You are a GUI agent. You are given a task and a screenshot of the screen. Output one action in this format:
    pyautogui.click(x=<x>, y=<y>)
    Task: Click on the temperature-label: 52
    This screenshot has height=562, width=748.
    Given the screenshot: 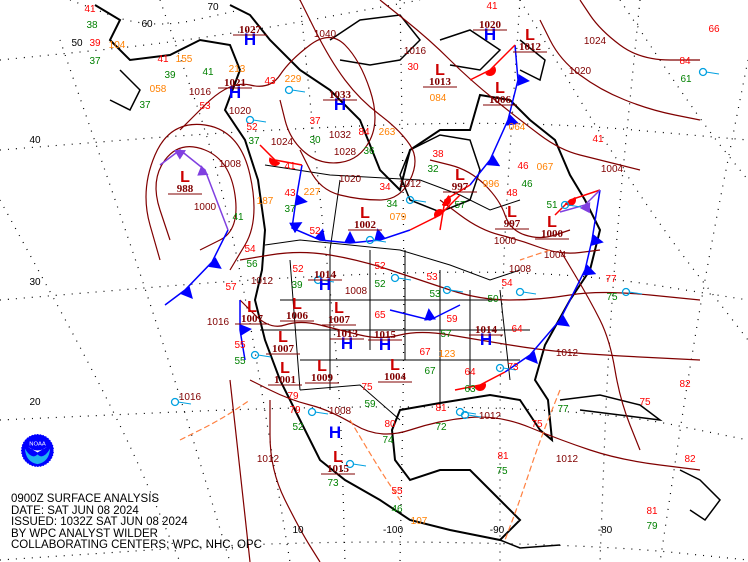 What is the action you would take?
    pyautogui.click(x=298, y=269)
    